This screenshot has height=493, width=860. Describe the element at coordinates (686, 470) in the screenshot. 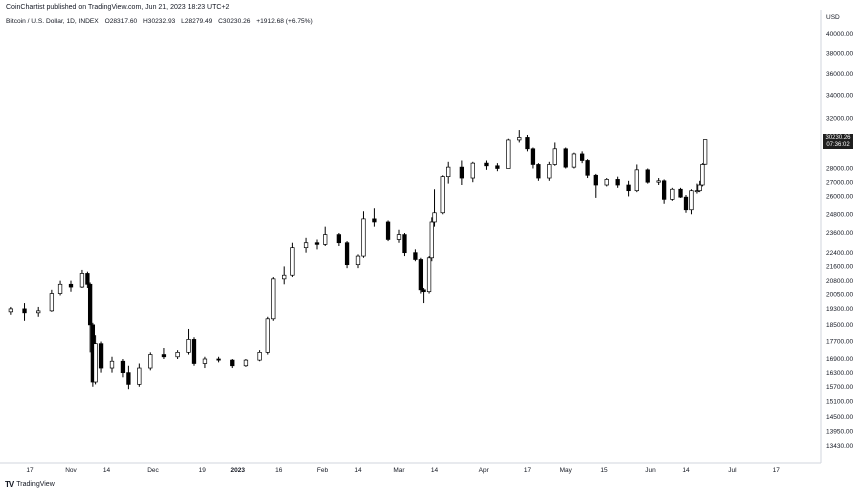

I see `time-tick-label: 14` at that location.